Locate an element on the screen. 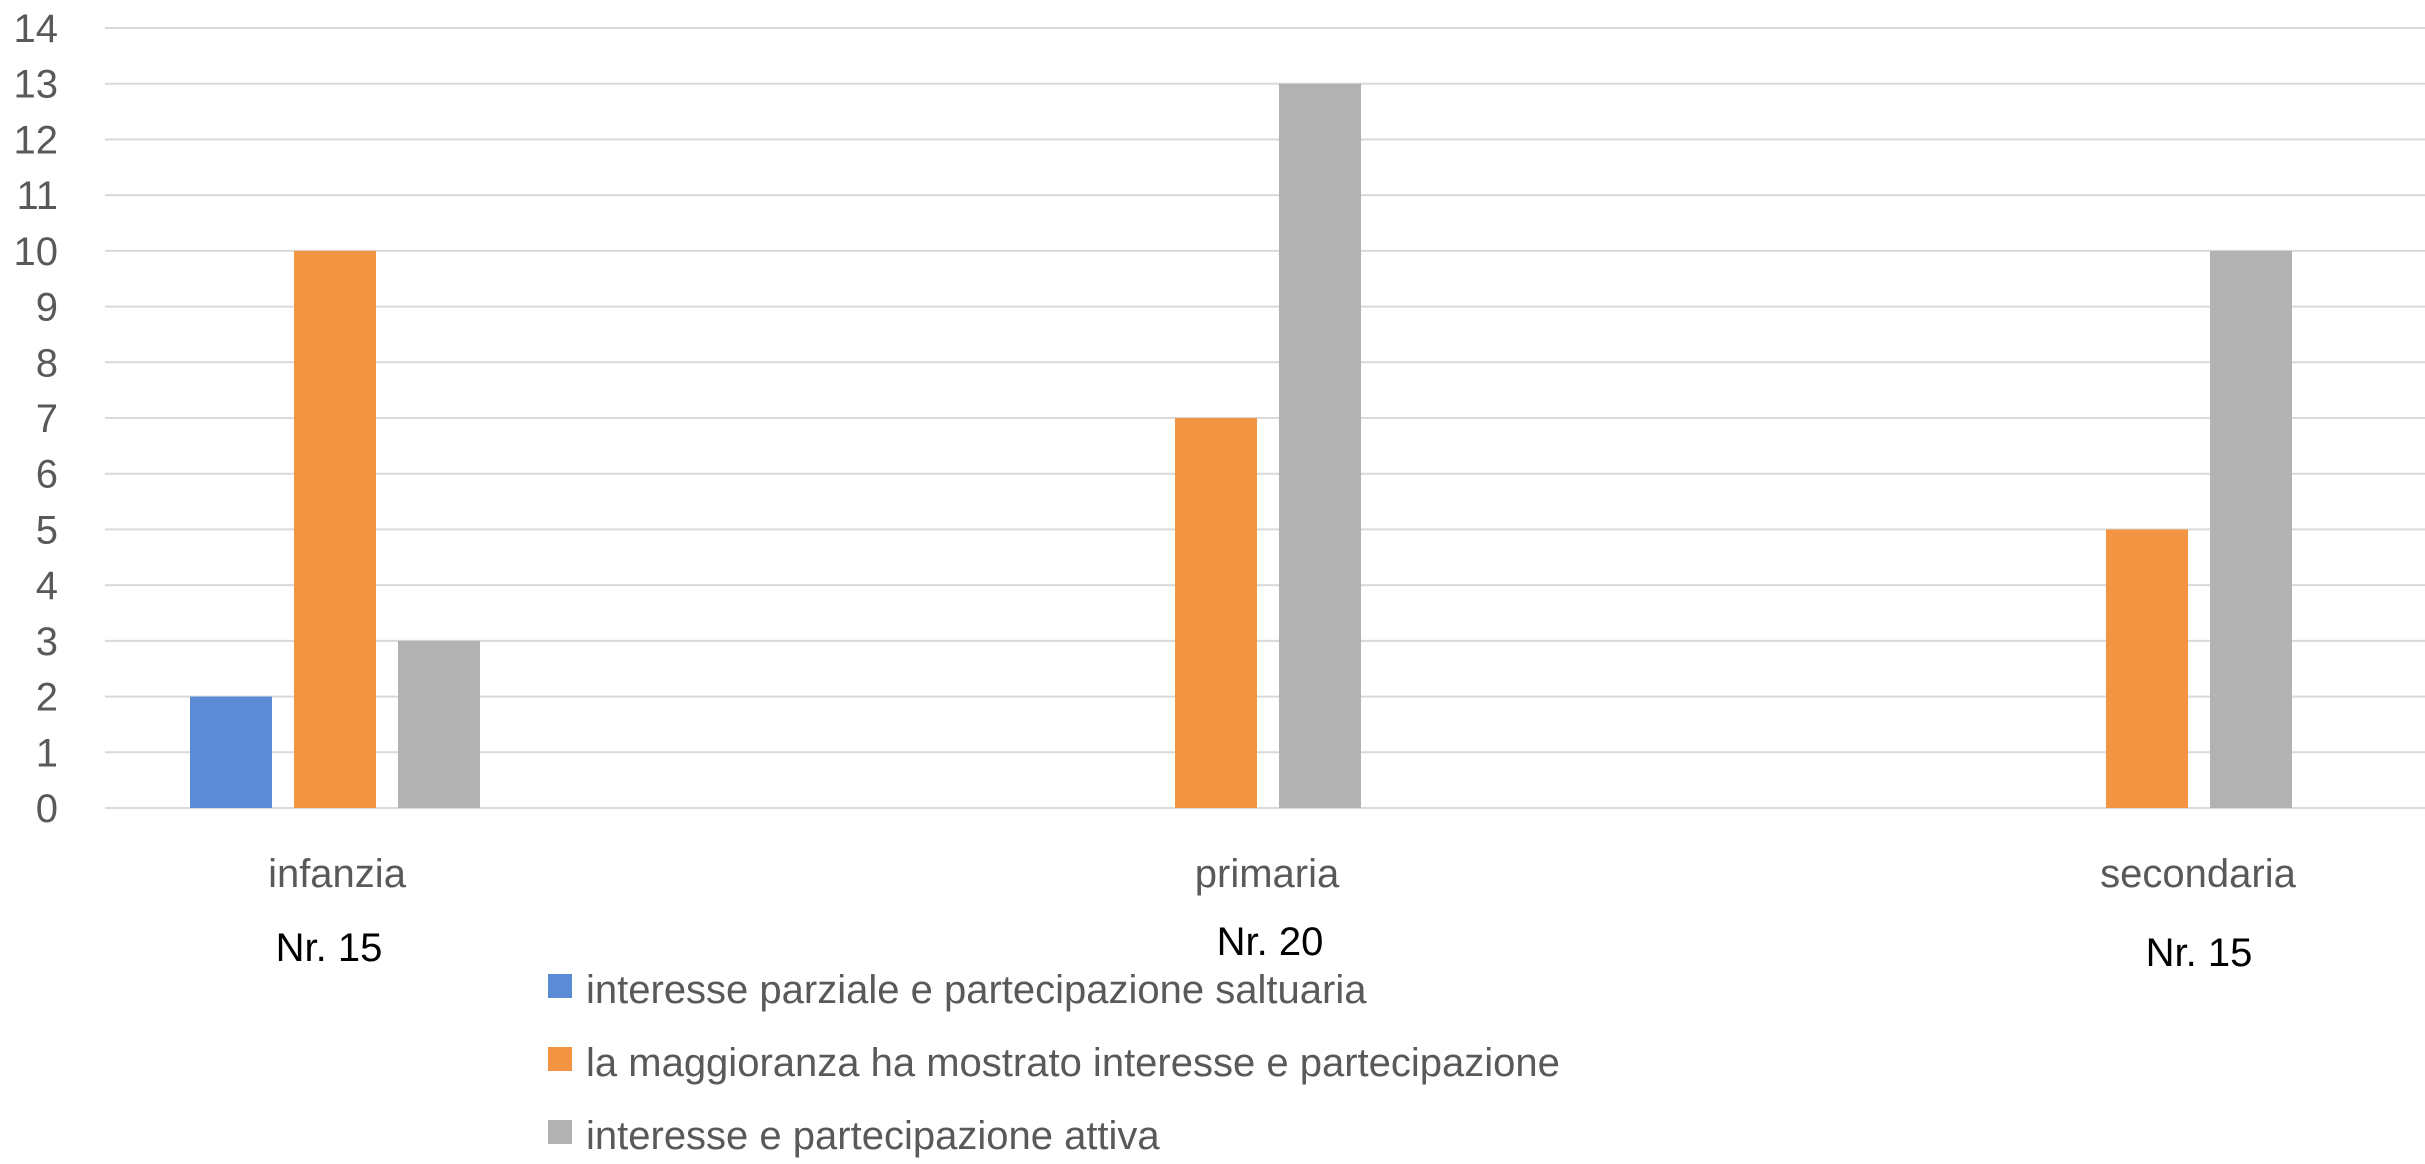  y-tick-label: 11 is located at coordinates (37, 196).